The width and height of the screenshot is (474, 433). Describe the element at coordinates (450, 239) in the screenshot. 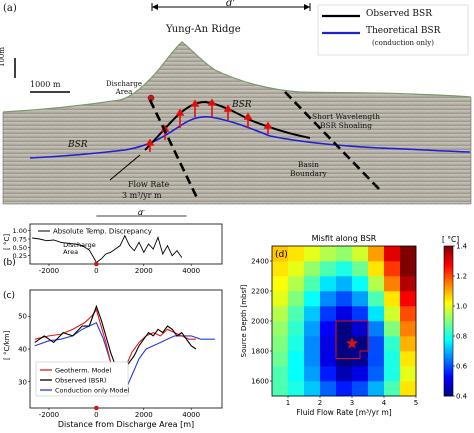

I see `colorbar-label: [ °C]` at that location.